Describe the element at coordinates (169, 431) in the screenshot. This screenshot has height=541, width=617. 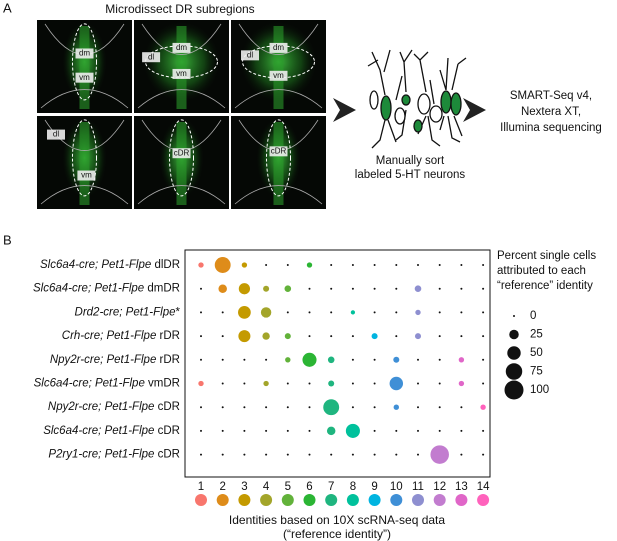
I see `row-region: cDR` at that location.